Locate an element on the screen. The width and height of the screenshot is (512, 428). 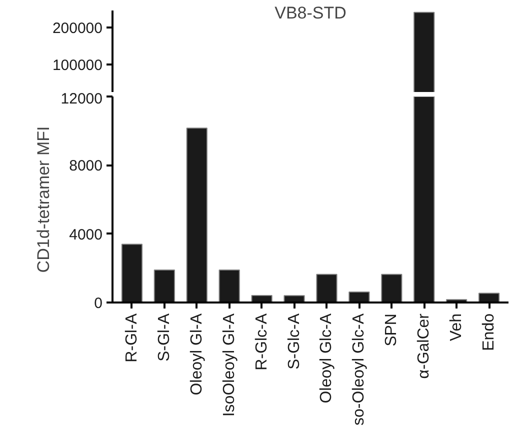
y-tick-label: 12000 is located at coordinates (81, 99).